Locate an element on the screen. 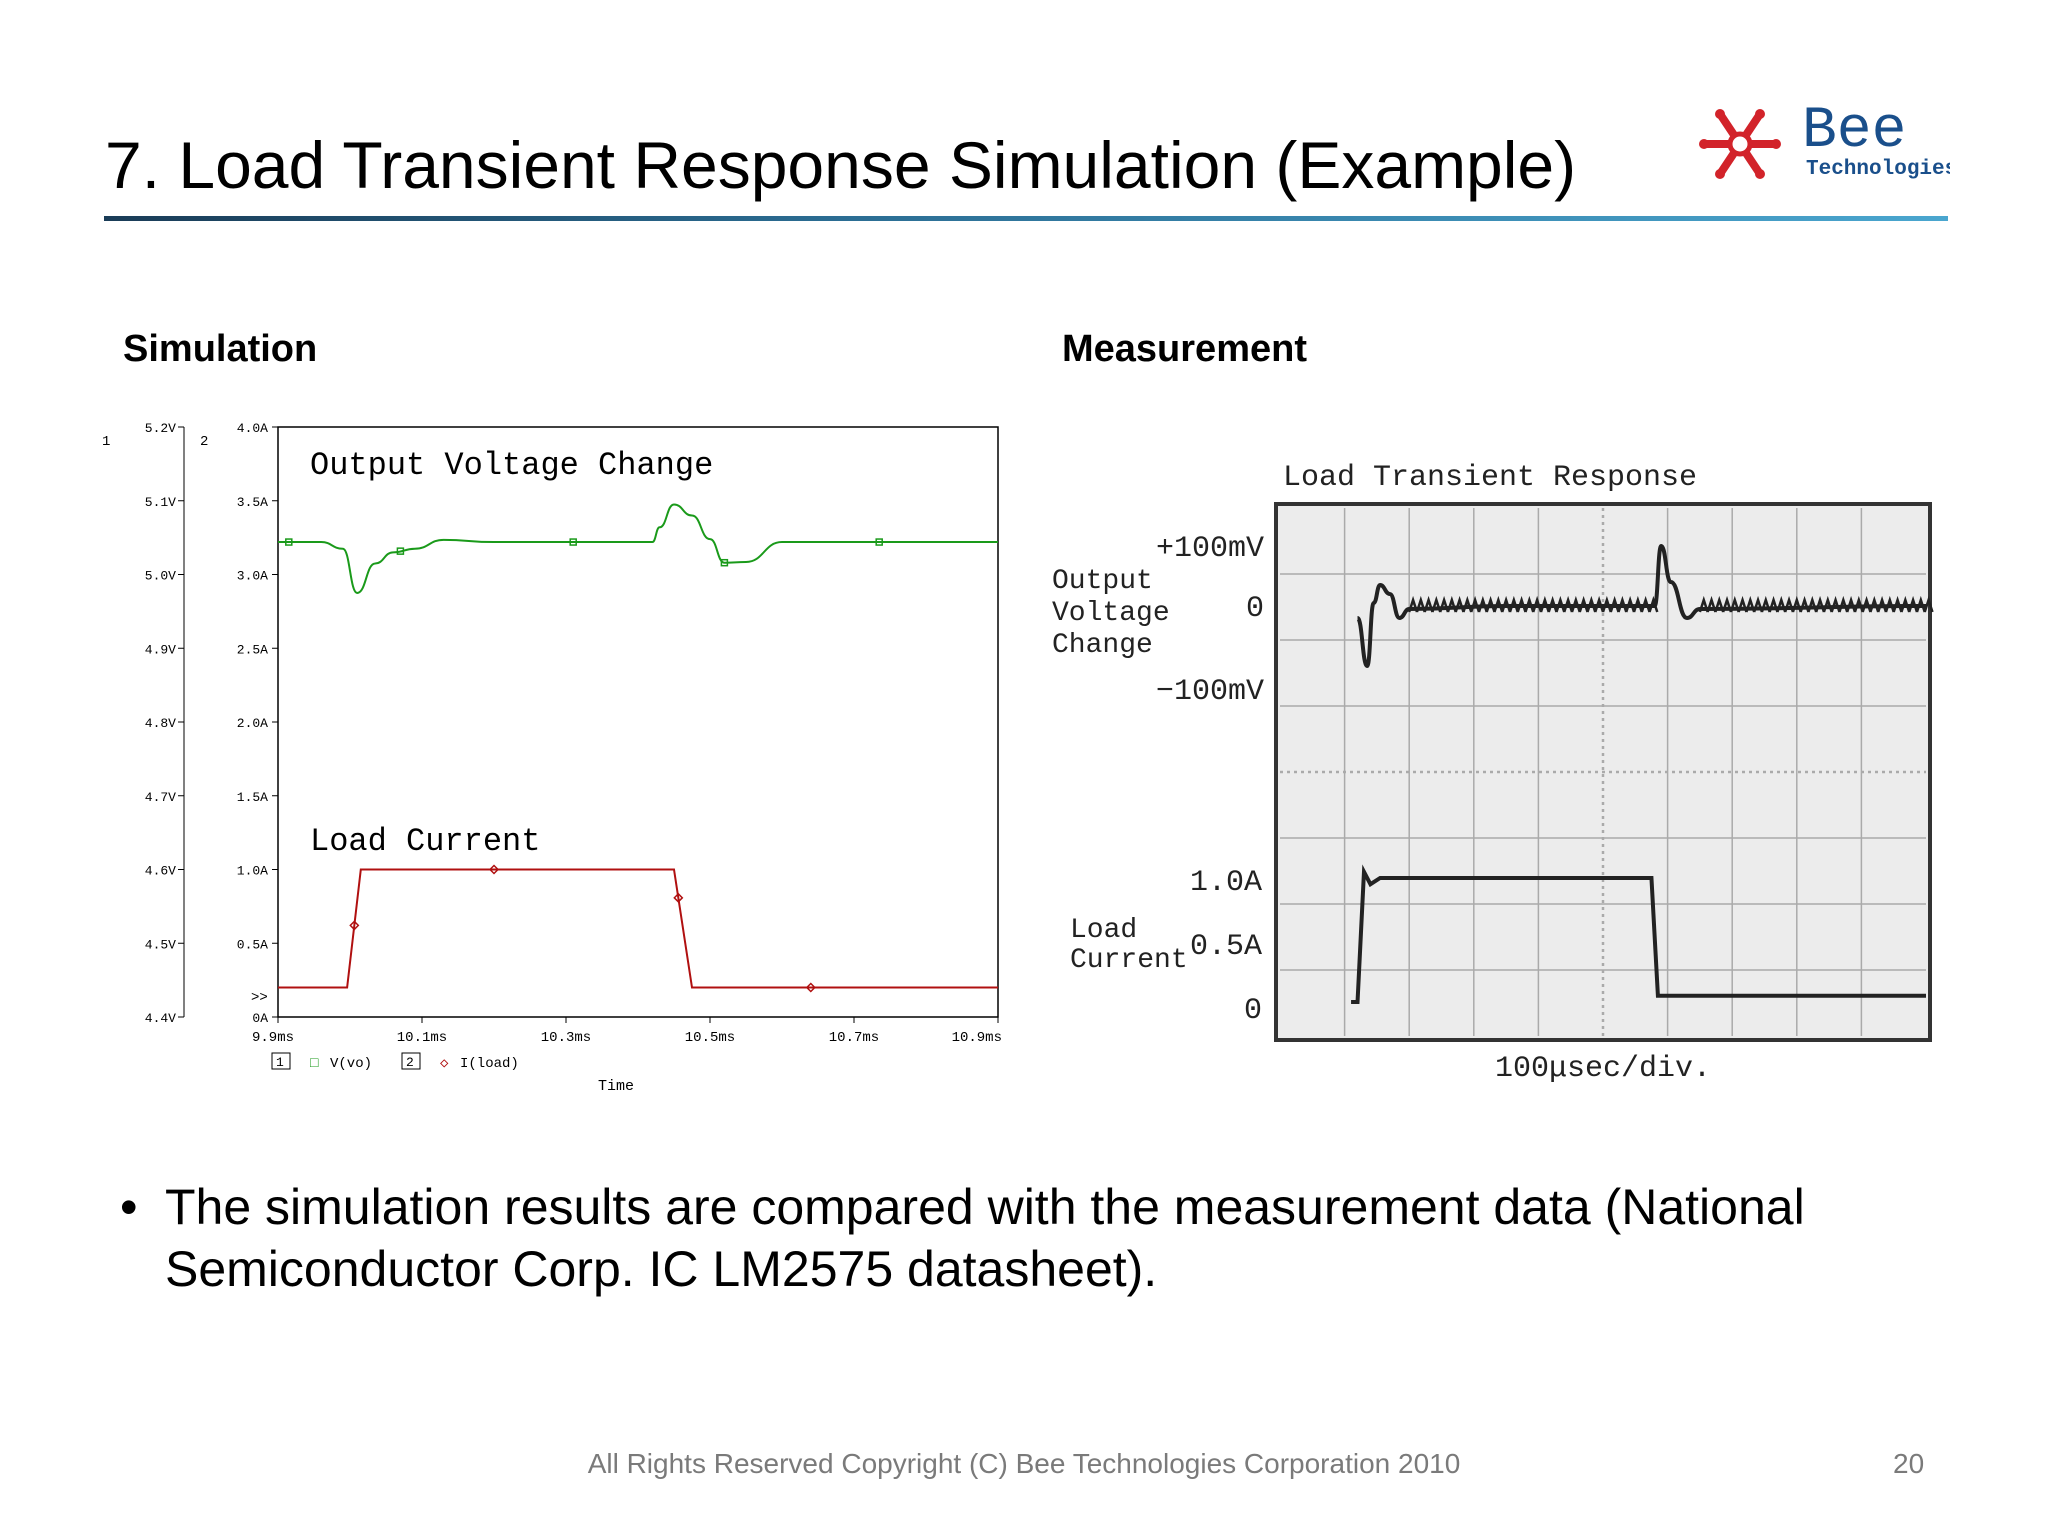 The image size is (2048, 1536). legend-marker-1: □ is located at coordinates (314, 1064).